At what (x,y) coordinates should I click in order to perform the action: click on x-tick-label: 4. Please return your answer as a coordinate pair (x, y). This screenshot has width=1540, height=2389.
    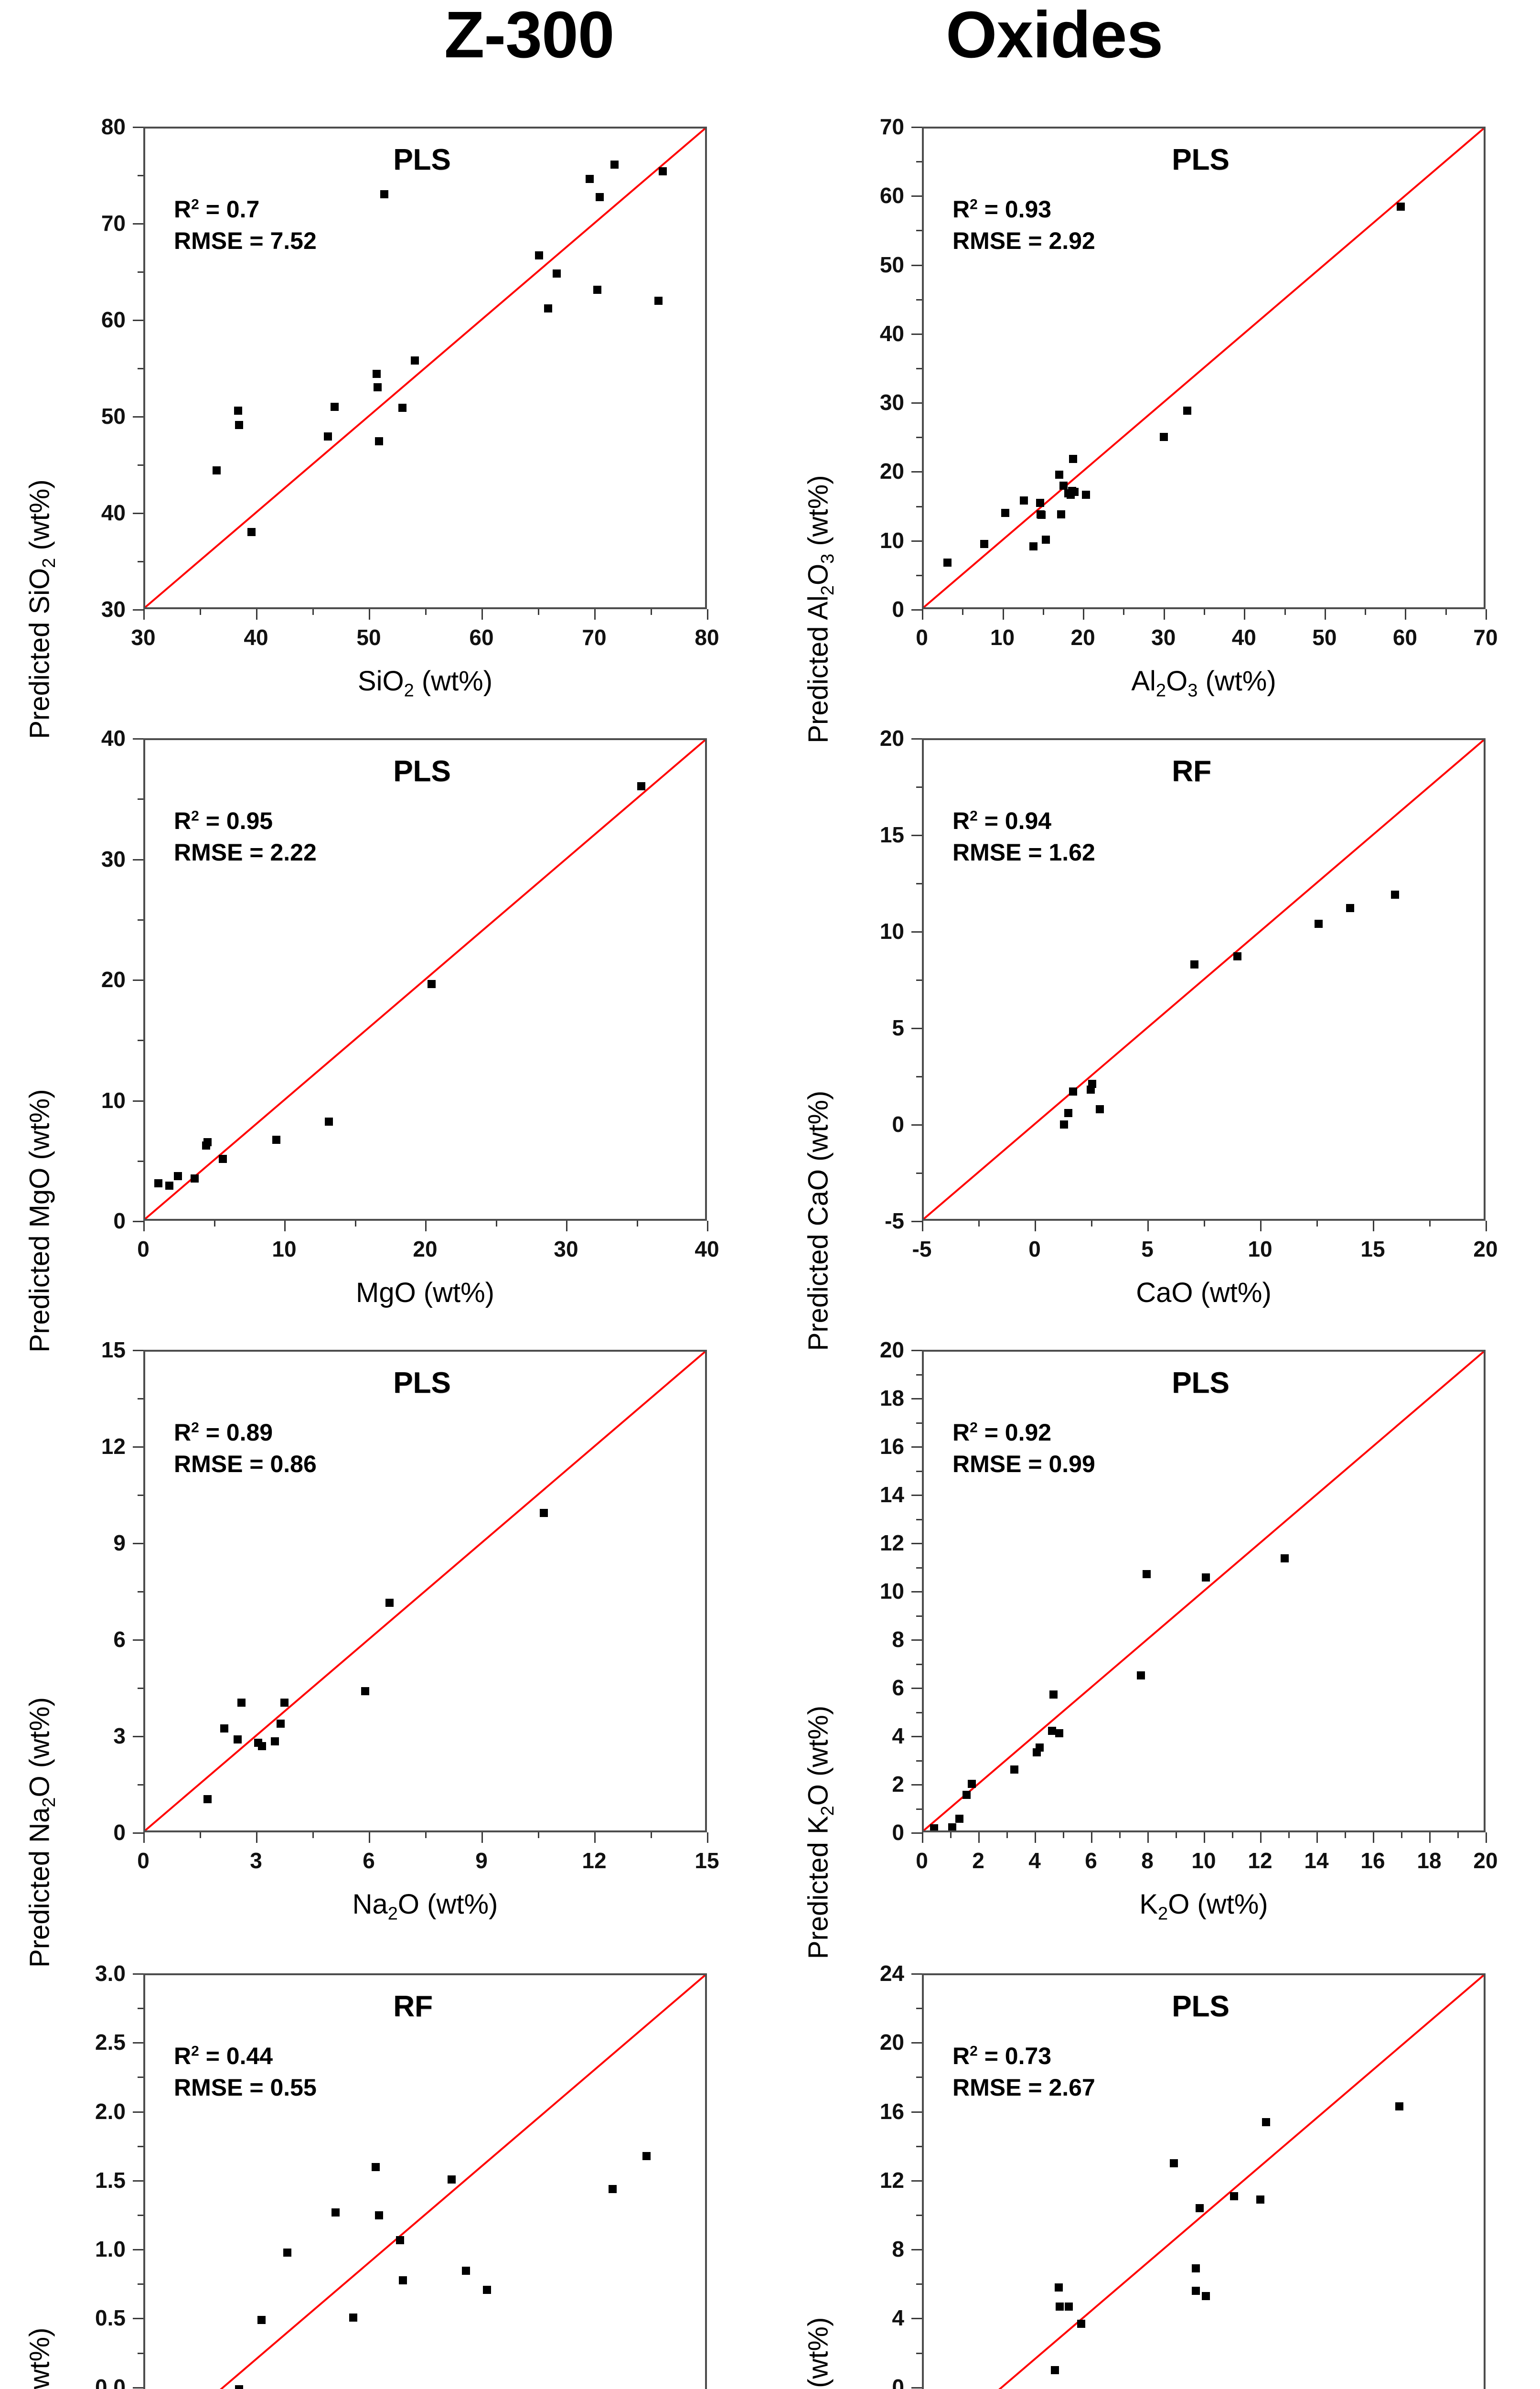
    Looking at the image, I should click on (1034, 1861).